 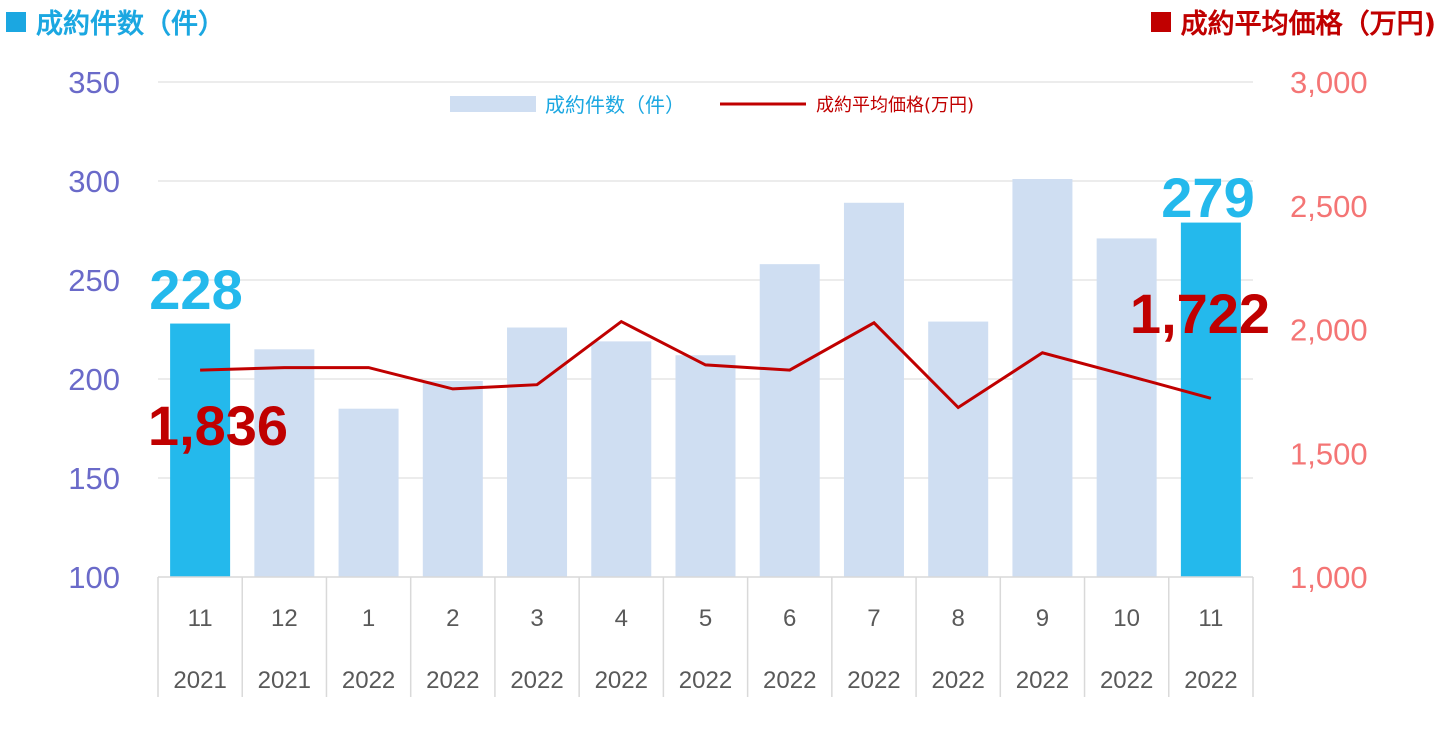 What do you see at coordinates (958, 618) in the screenshot?
I see `x-month-label: 8` at bounding box center [958, 618].